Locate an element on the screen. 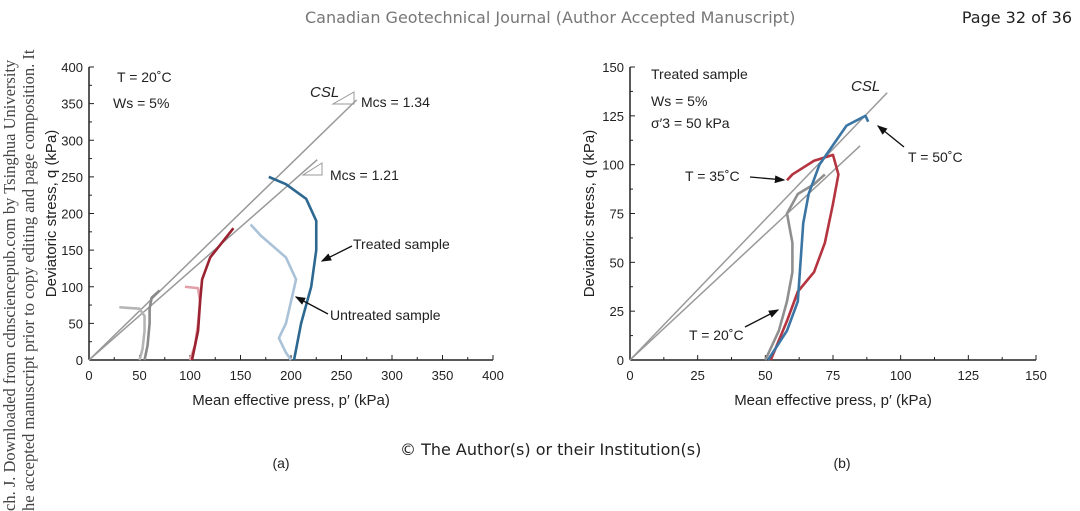  t35-label: T = 35˚C is located at coordinates (712, 176).